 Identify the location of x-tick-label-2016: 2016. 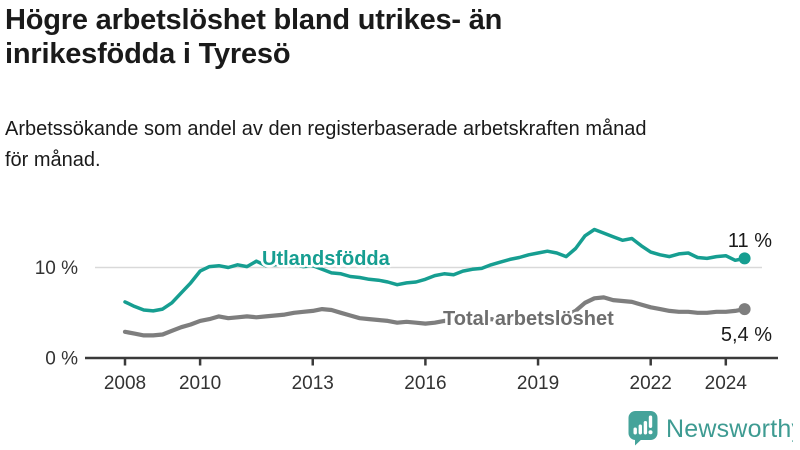
(425, 383).